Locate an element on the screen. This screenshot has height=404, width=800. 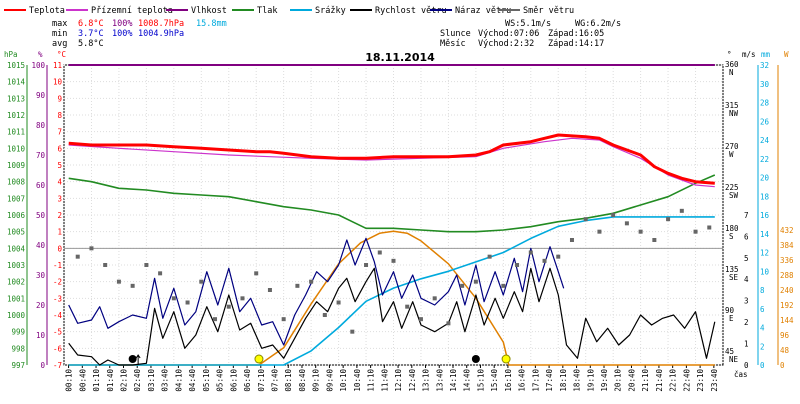
info-moonset: Západ:14:17 is located at coordinates (576, 44).